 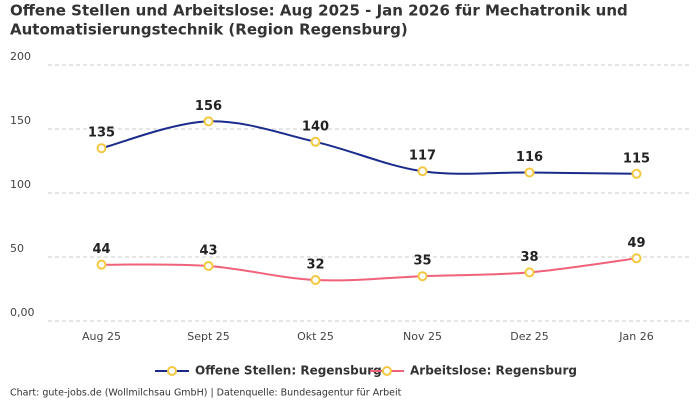 I want to click on data-label: 115, so click(x=636, y=158).